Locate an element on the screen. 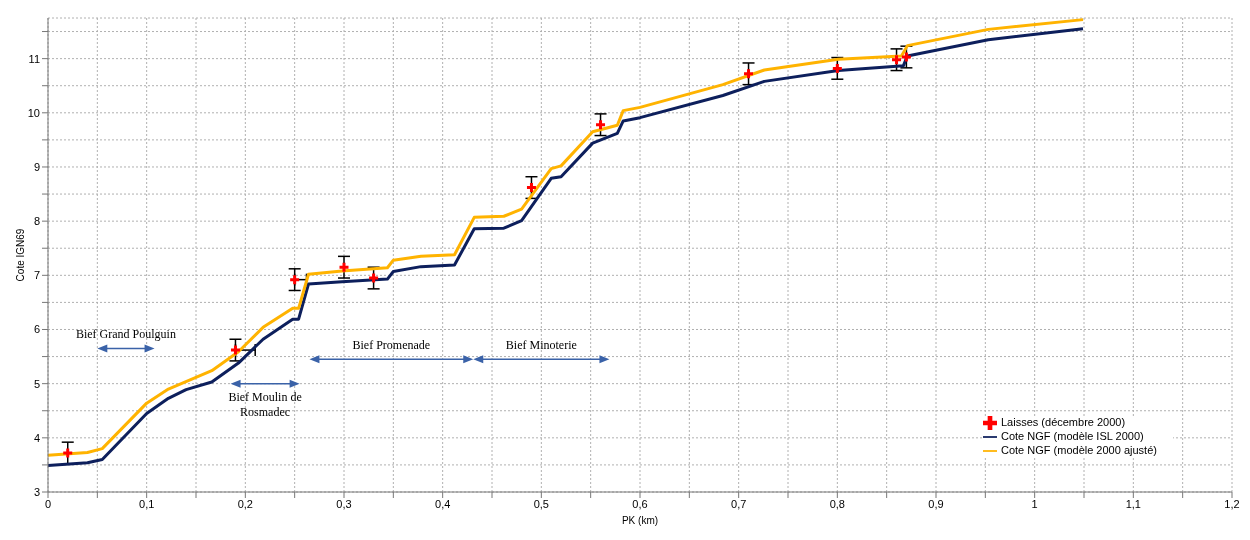 The width and height of the screenshot is (1250, 540). x-tick-label: 1,1 is located at coordinates (1133, 503).